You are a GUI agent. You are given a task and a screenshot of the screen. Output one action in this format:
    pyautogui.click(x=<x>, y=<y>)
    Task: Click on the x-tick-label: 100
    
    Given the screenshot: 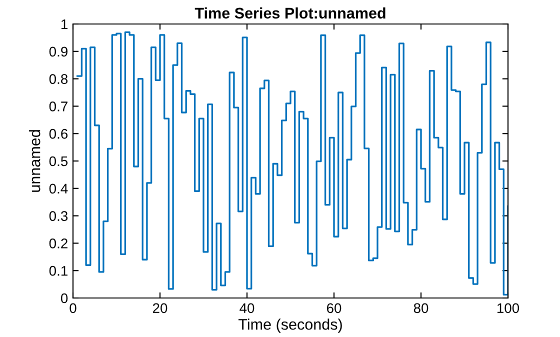 What is the action you would take?
    pyautogui.click(x=508, y=308)
    